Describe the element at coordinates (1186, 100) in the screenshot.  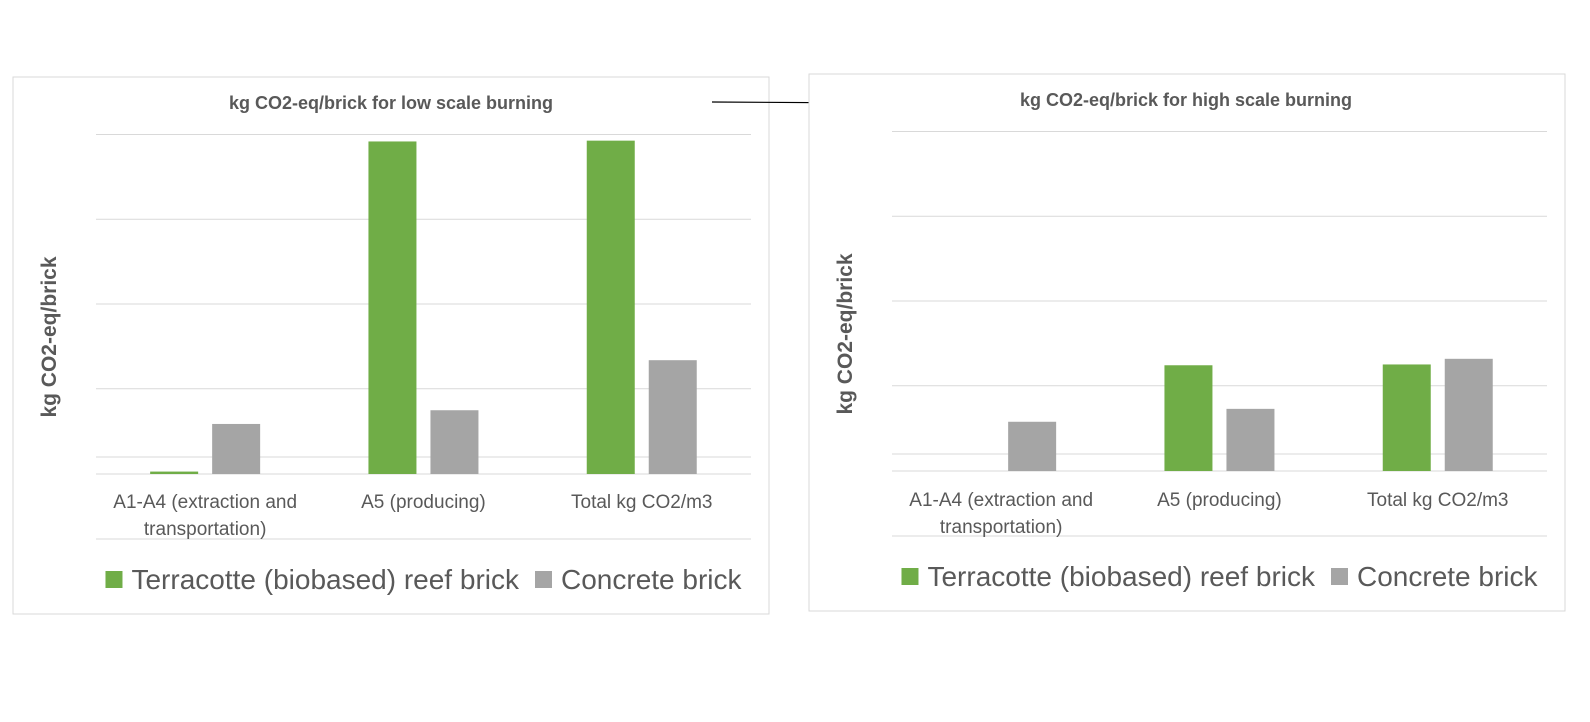
I see `chart-title: kg CO2-eq/brick for high scale burning` at that location.